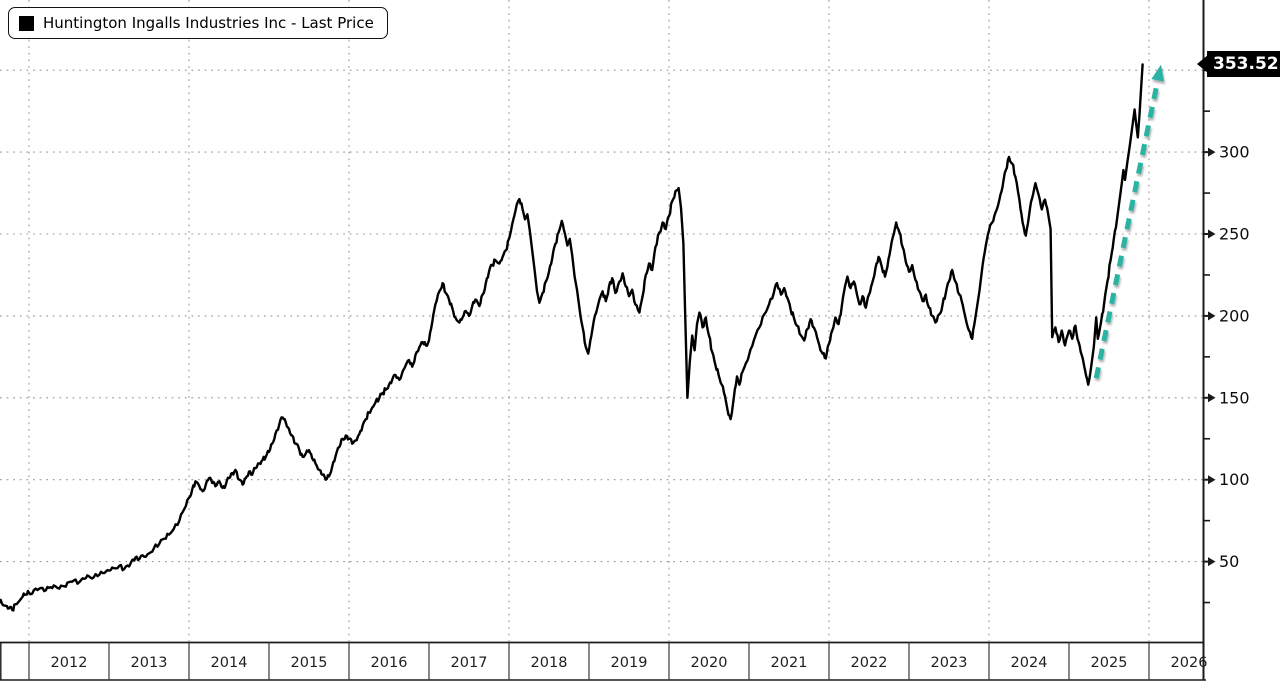  I want to click on y-axis: 50 100 150 200 250 300, so click(1226, 321).